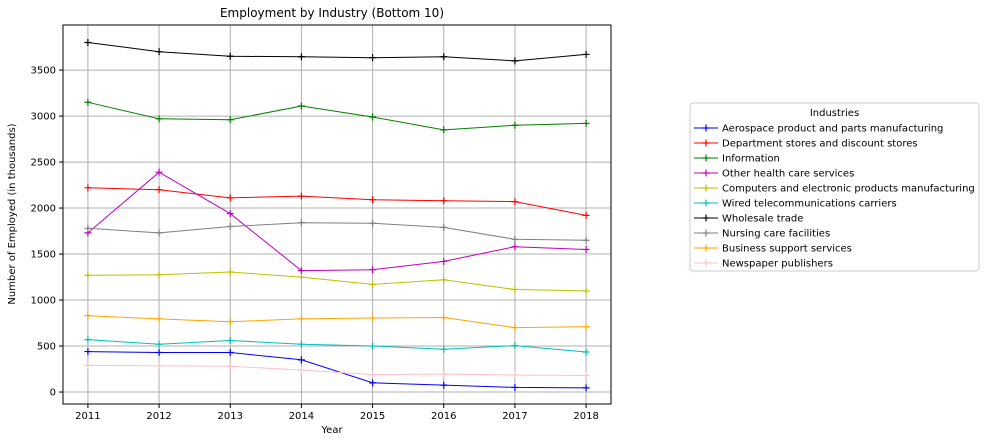 Image resolution: width=986 pixels, height=441 pixels. I want to click on legend-item: Department stores and discount stores, so click(806, 144).